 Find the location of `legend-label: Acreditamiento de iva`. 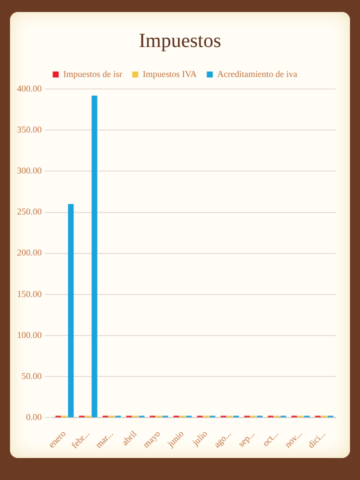

legend-label: Acreditamiento de iva is located at coordinates (257, 73).